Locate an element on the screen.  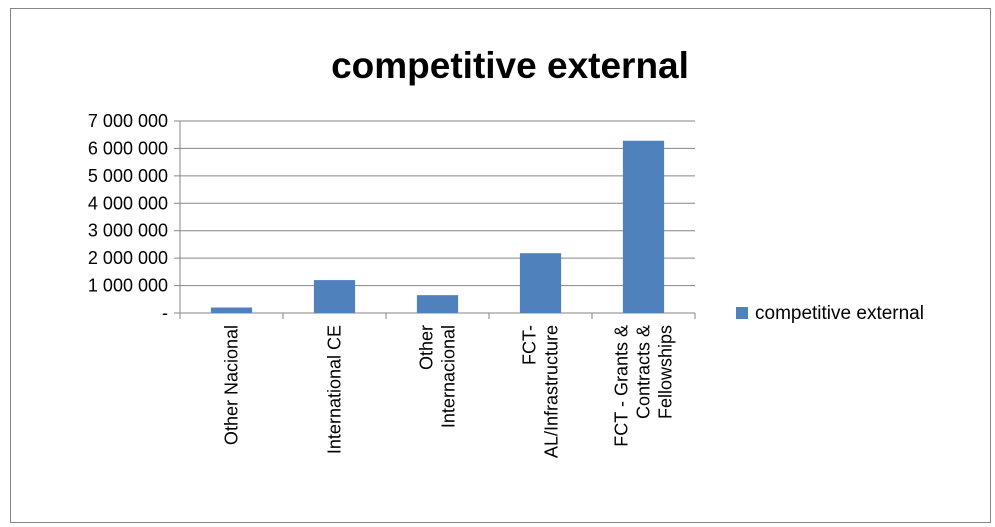
x-tick-label: FCT - Grants & Contracts & Fellowships is located at coordinates (644, 386).